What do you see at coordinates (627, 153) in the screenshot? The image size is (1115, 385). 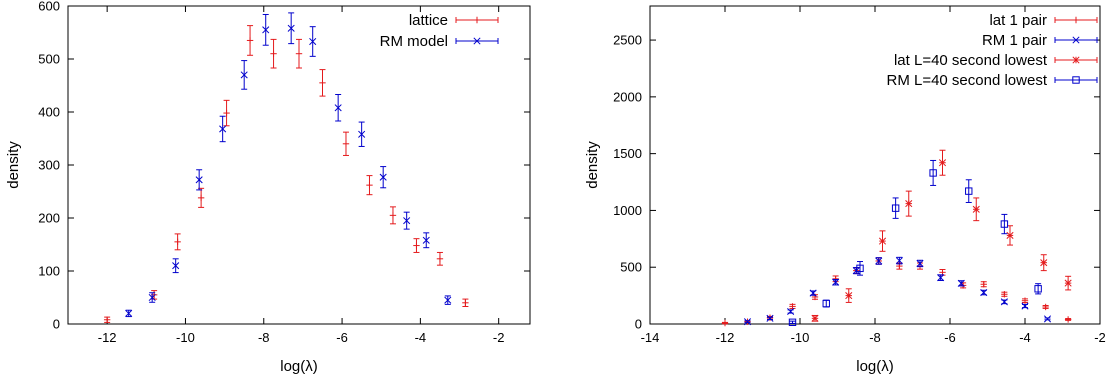 I see `y-tick-label: 1500` at bounding box center [627, 153].